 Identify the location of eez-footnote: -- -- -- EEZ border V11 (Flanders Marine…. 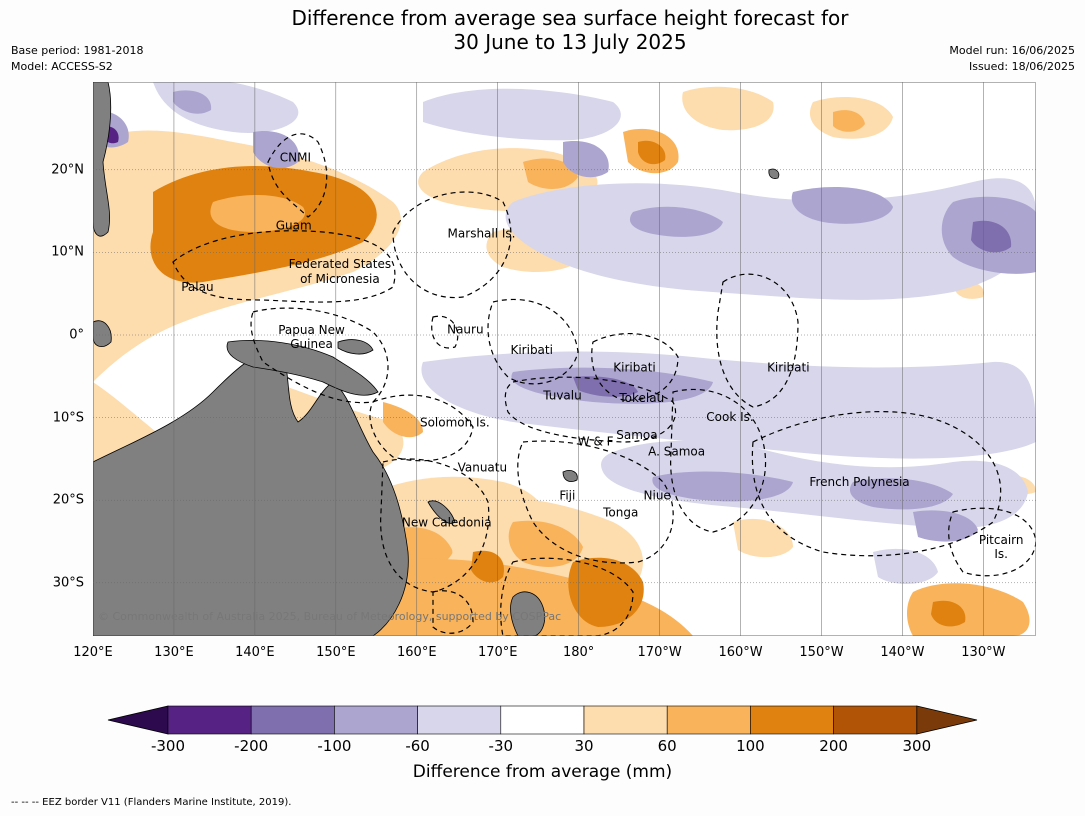
(151, 802).